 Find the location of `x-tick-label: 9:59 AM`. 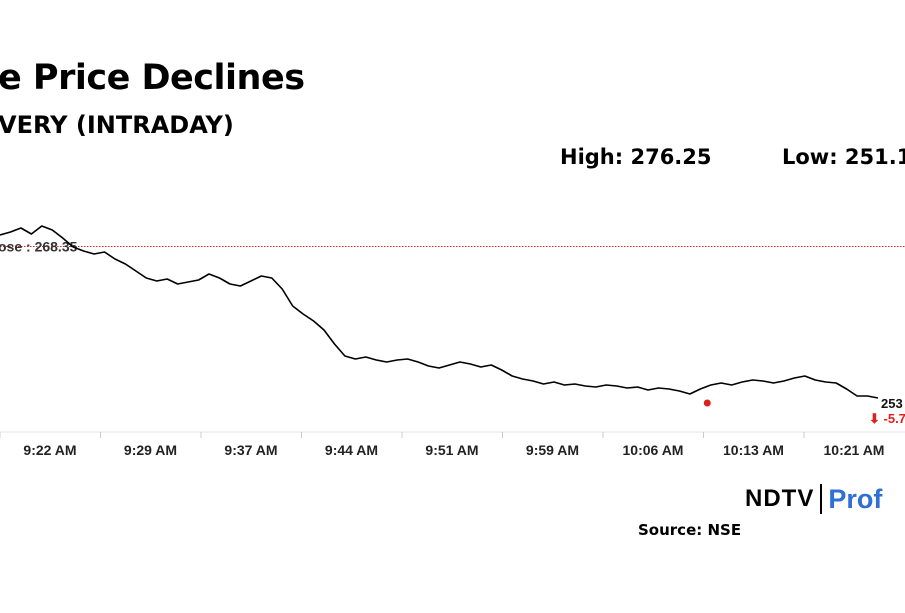

x-tick-label: 9:59 AM is located at coordinates (552, 450).